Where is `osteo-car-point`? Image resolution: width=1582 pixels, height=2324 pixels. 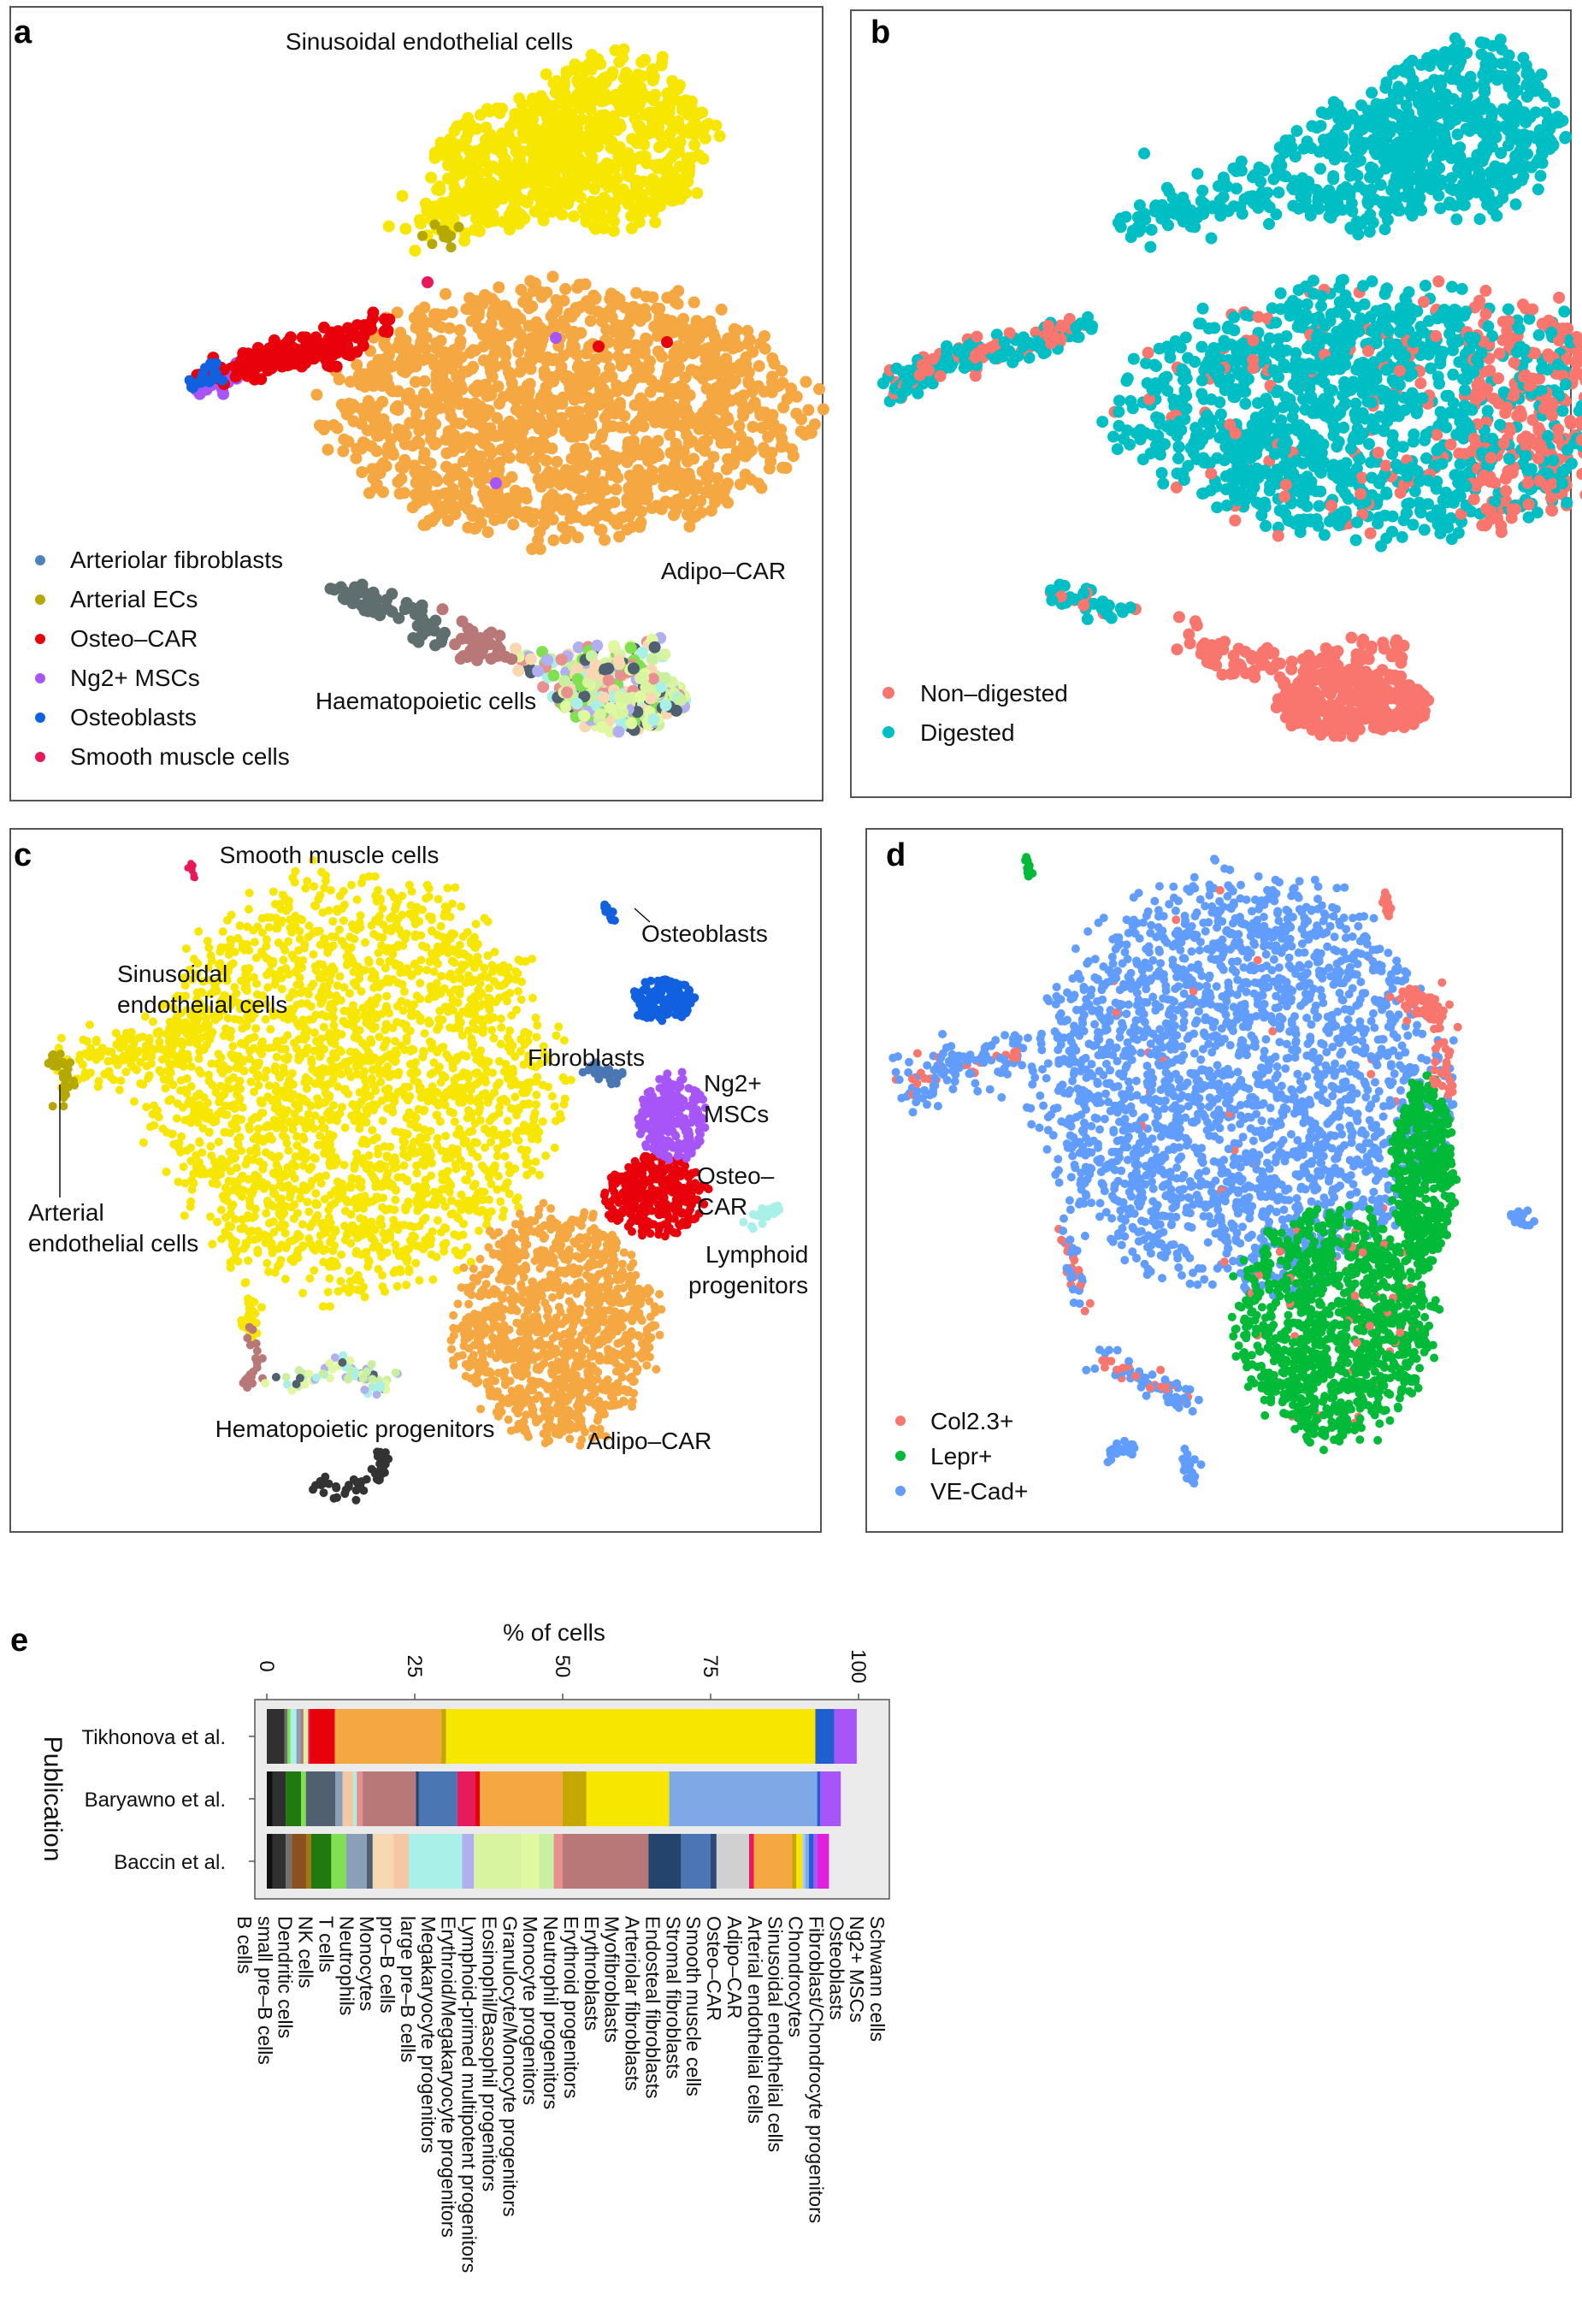 osteo-car-point is located at coordinates (350, 355).